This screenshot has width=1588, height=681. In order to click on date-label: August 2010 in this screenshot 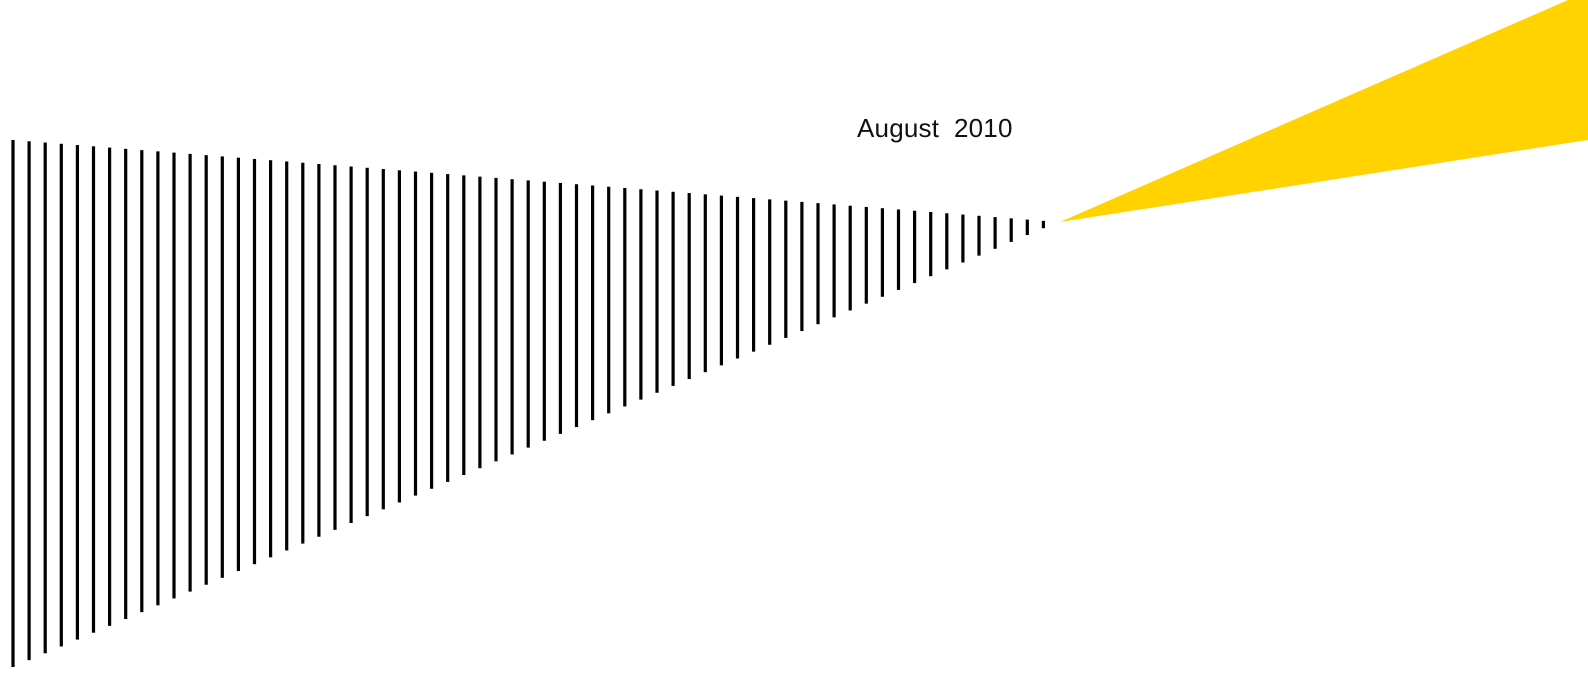, I will do `click(935, 128)`.